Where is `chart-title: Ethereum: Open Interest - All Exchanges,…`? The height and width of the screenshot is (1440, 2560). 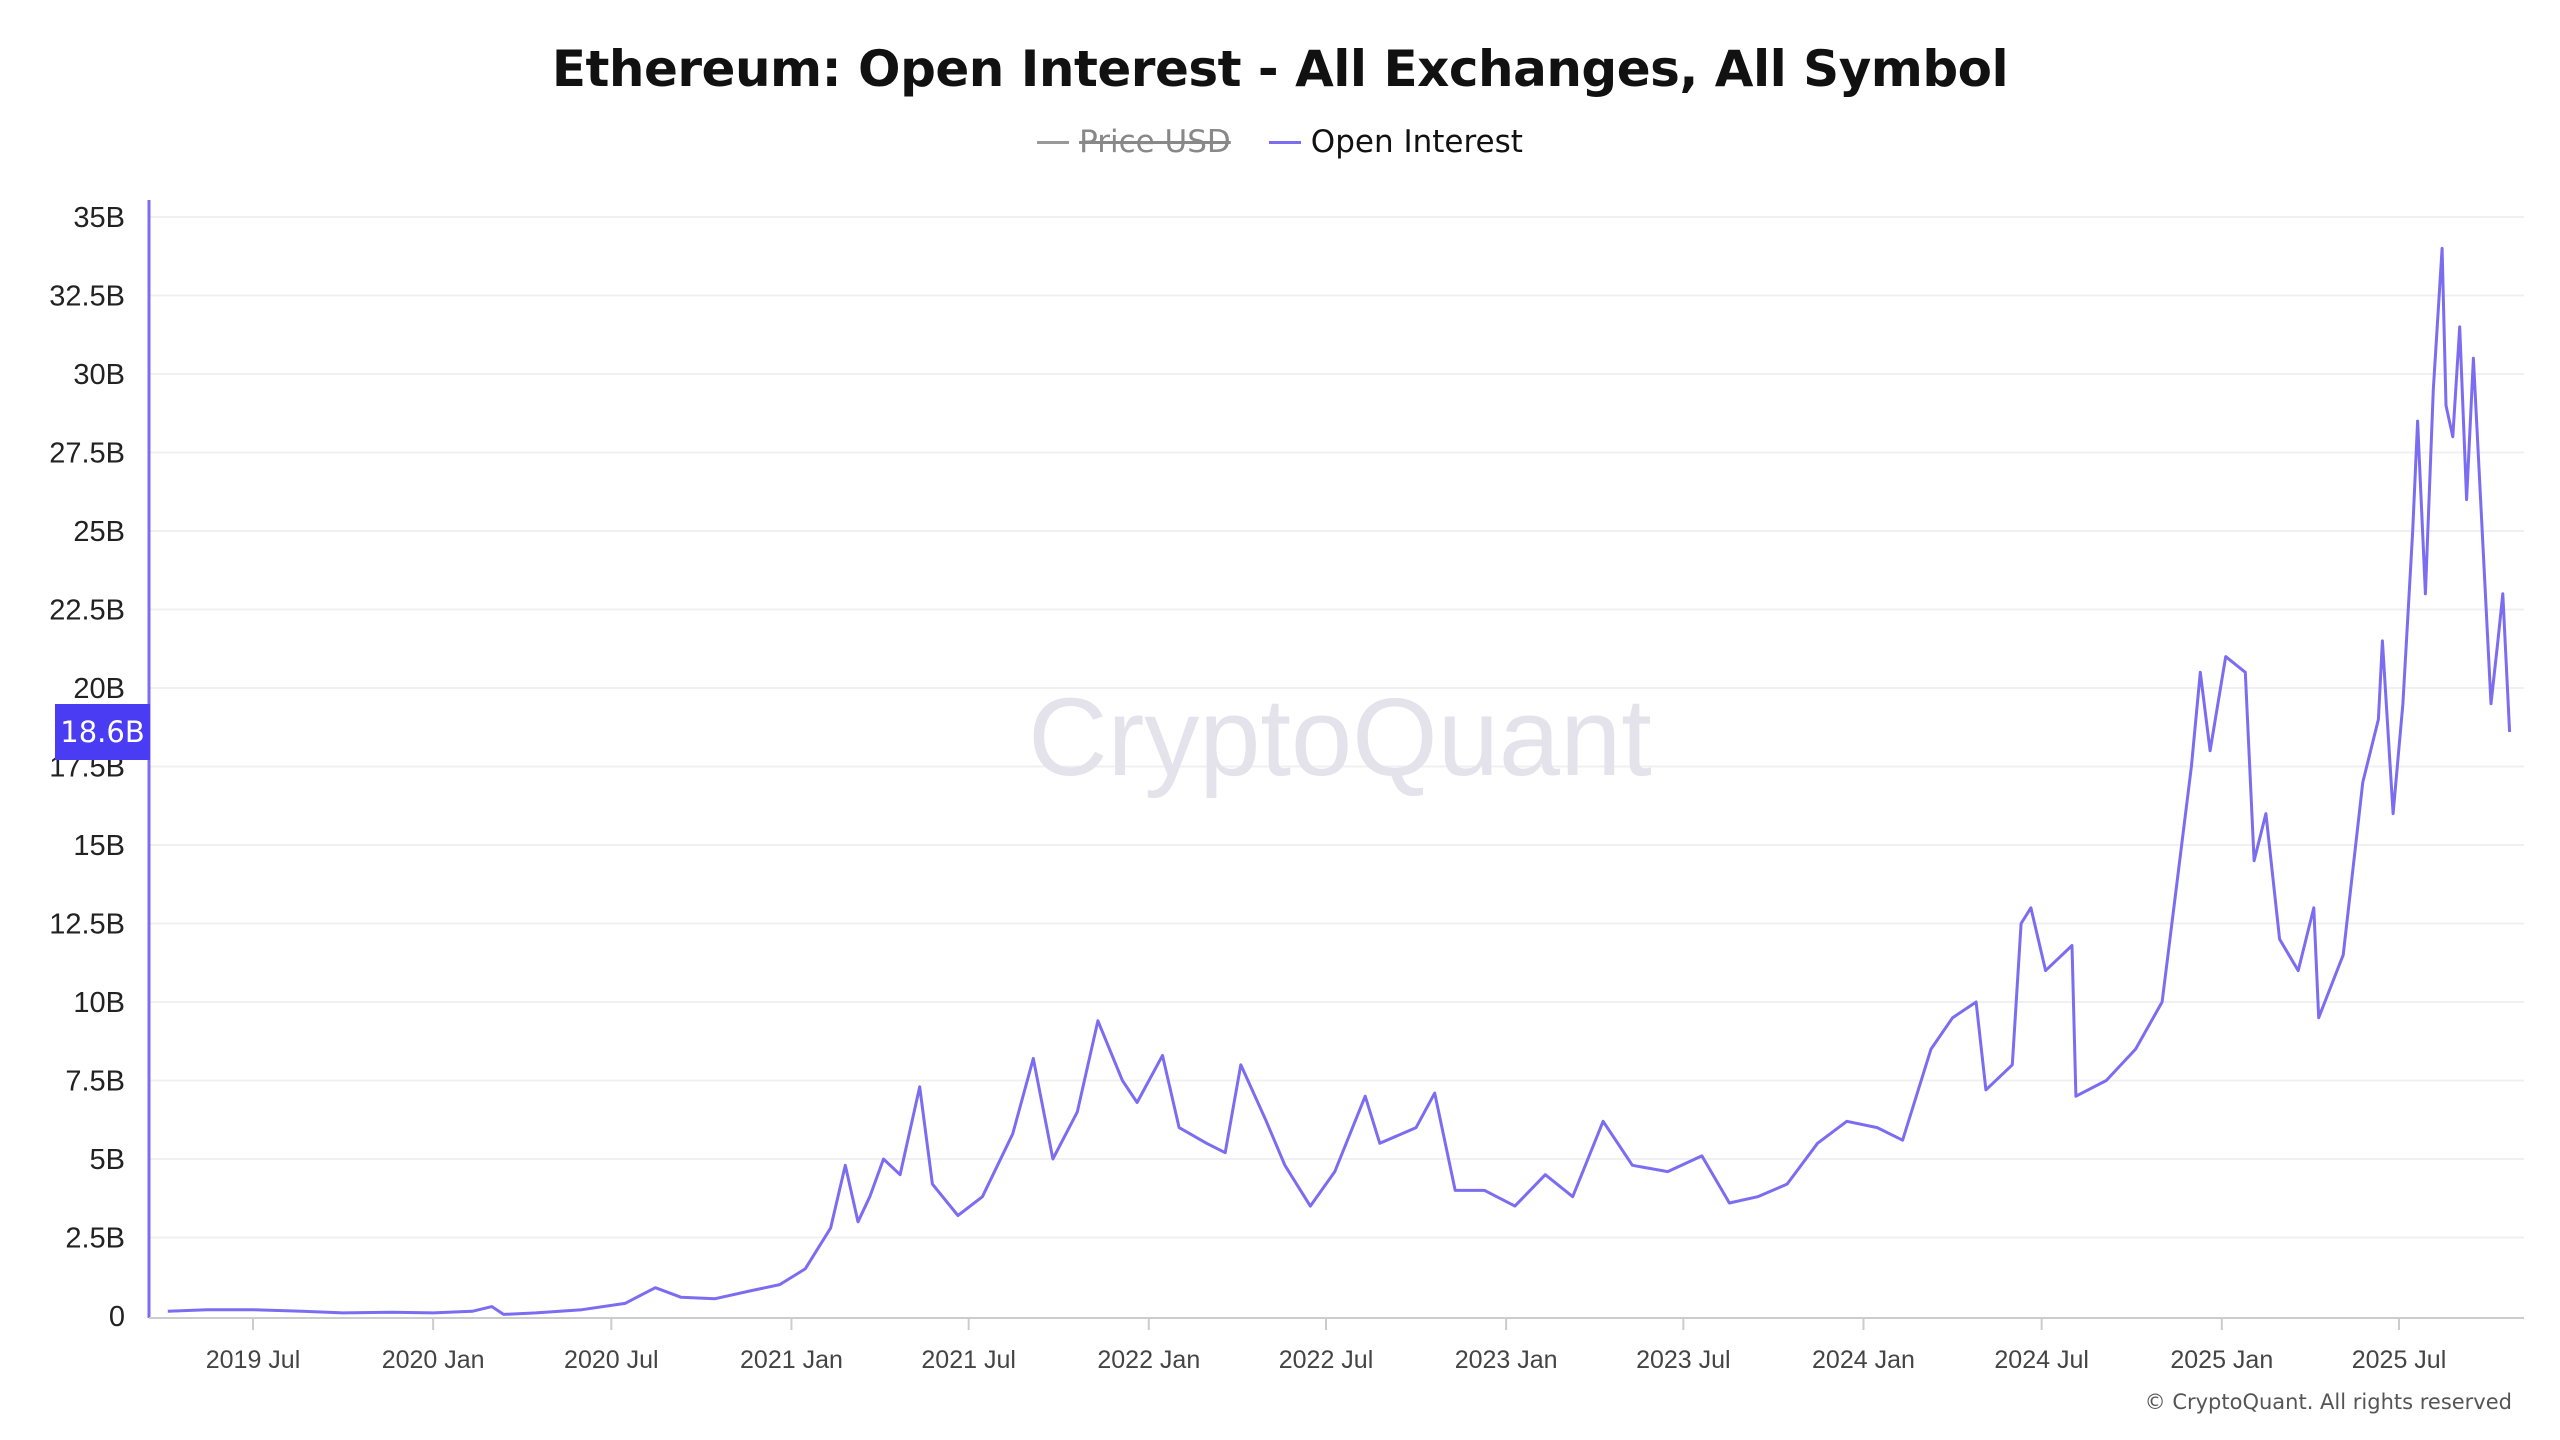
chart-title: Ethereum: Open Interest - All Exchanges,… is located at coordinates (1280, 69).